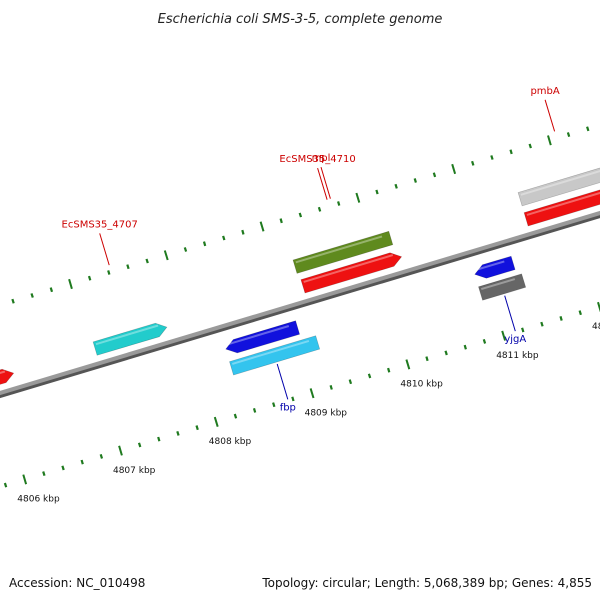 The image size is (600, 600). I want to click on gene-label-pmba: pmbA, so click(544, 91).